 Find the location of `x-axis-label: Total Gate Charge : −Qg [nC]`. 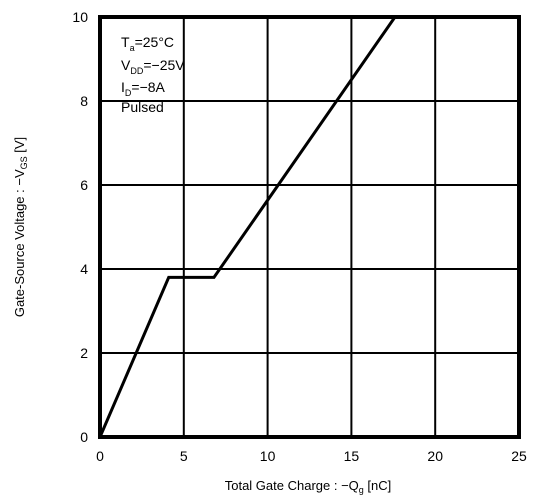

x-axis-label: Total Gate Charge : −Qg [nC] is located at coordinates (308, 486).